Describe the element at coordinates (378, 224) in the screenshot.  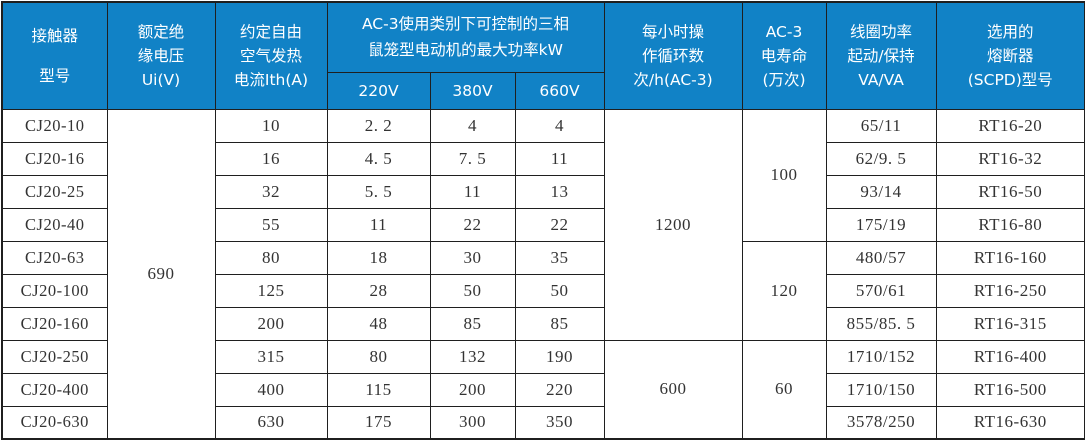
I see `power-220v-cell: 11` at that location.